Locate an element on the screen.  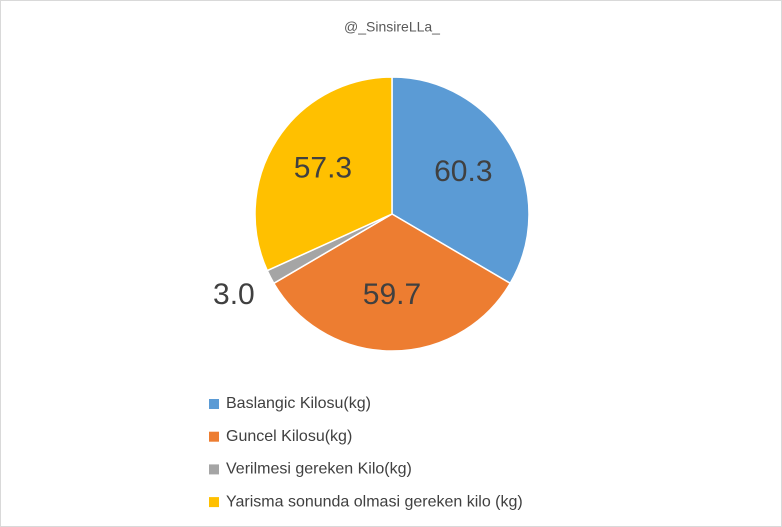
legend-label: Guncel Kilosu(kg) is located at coordinates (289, 436).